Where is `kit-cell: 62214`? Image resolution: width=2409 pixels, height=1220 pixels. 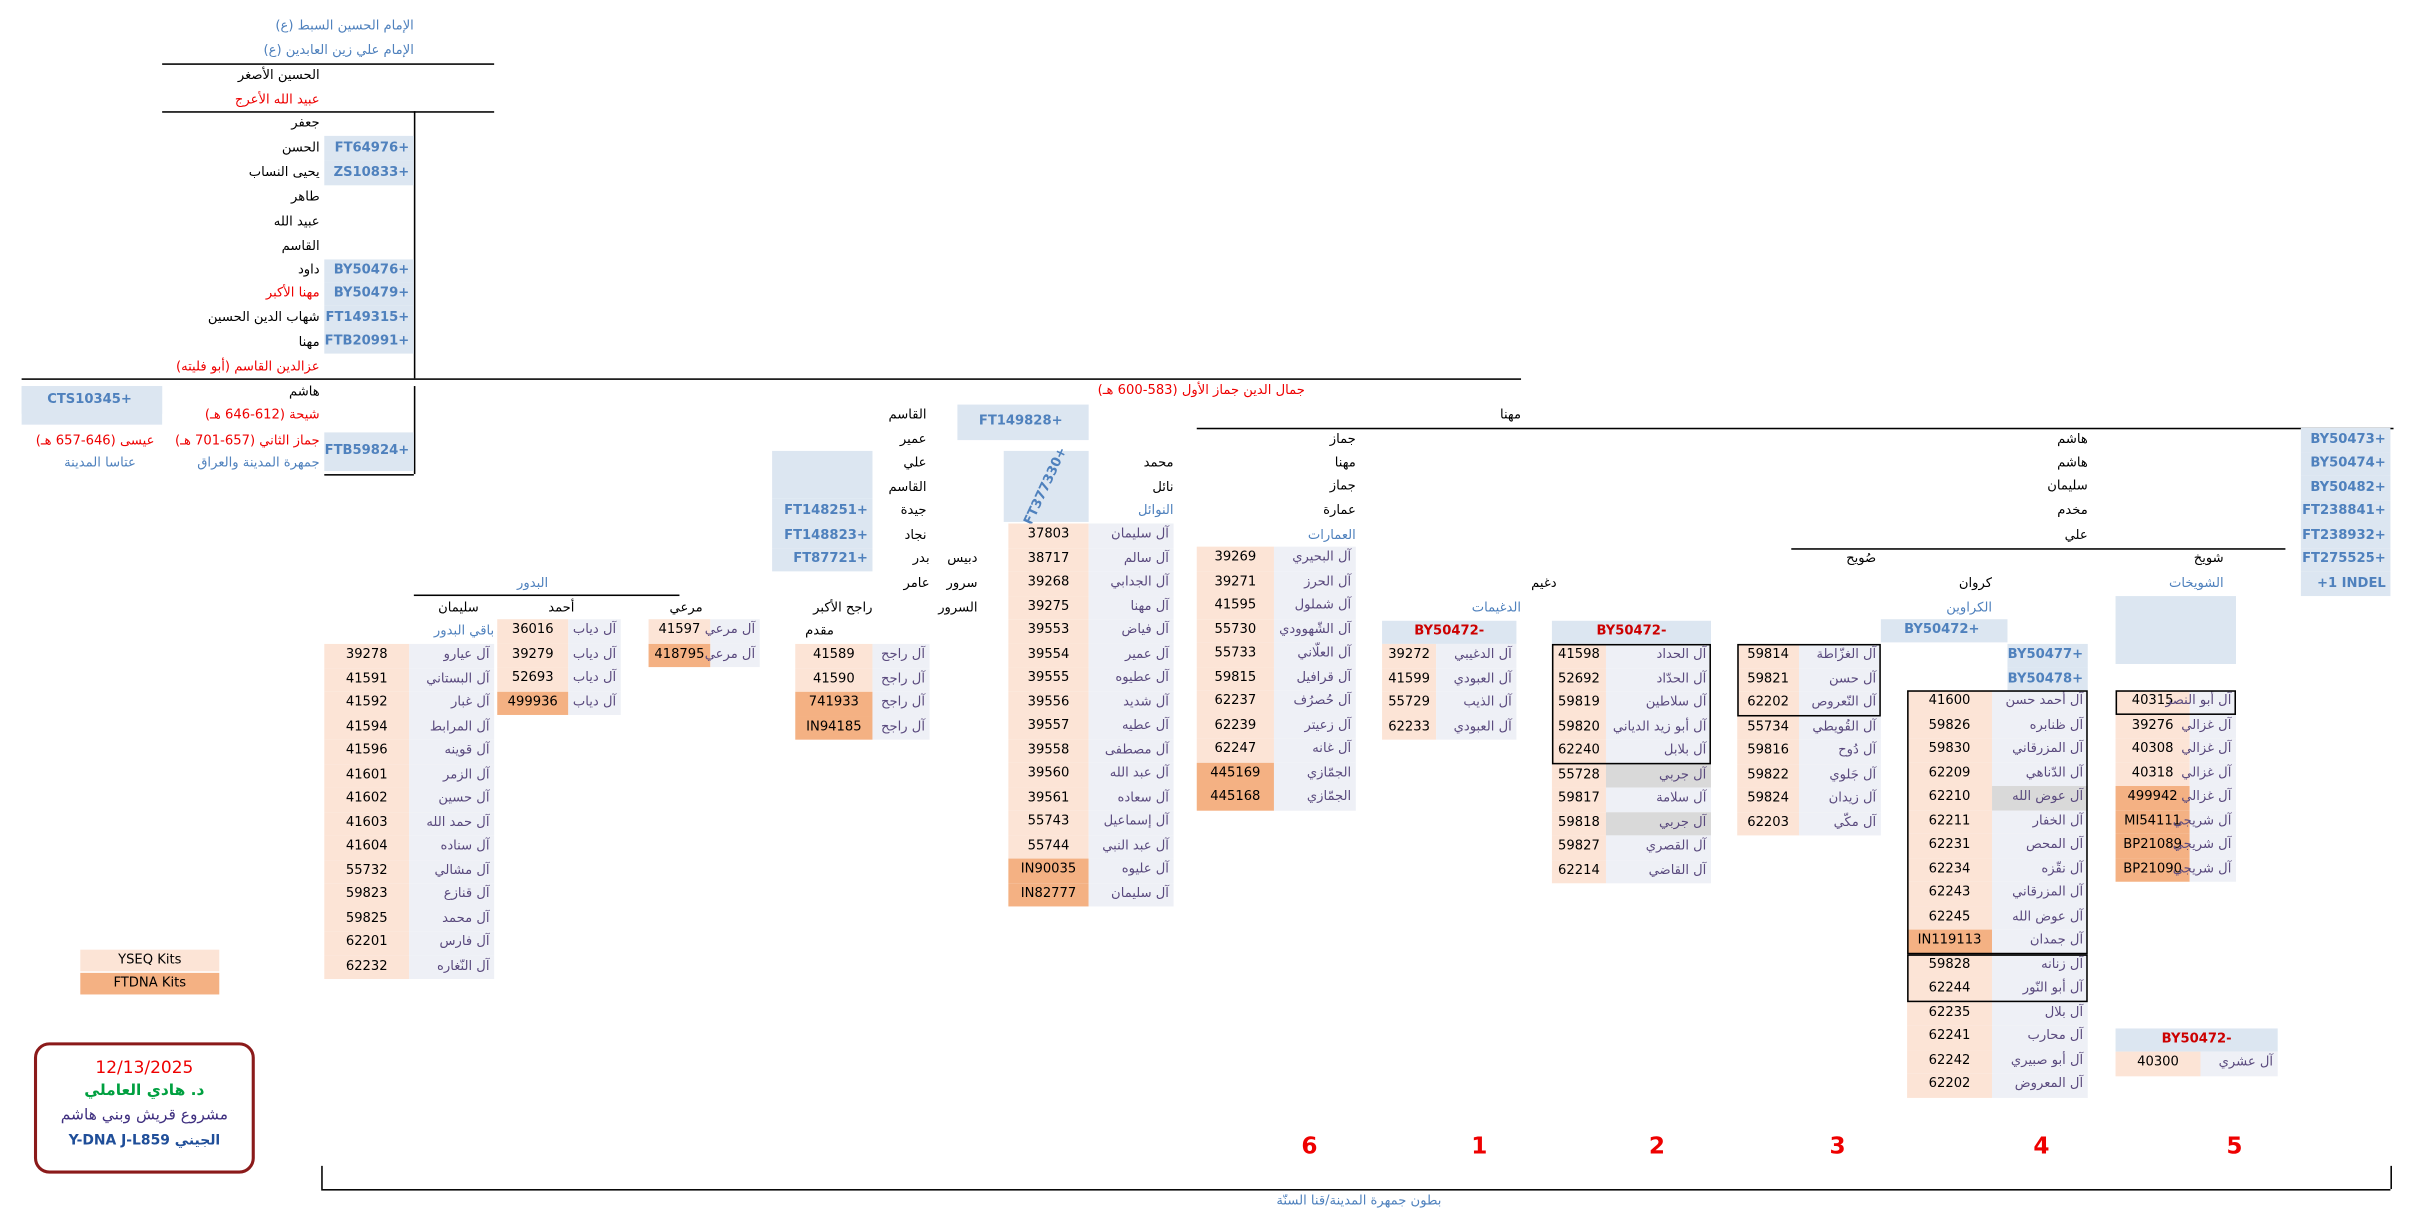
kit-cell: 62214 is located at coordinates (1578, 871).